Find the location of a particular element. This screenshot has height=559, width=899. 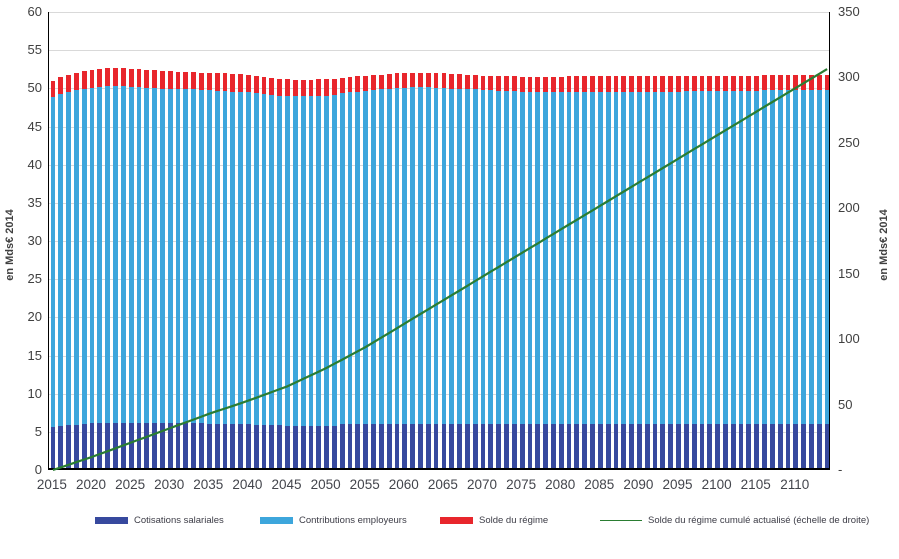

legend-swatch-cotisations-icon is located at coordinates (111, 520).